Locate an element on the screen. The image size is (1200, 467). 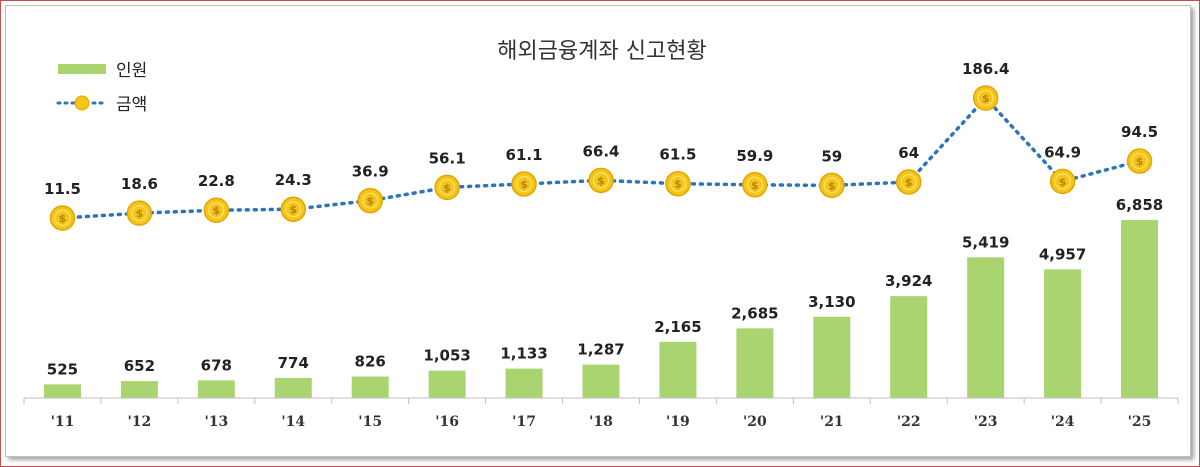
bar-data-label: 652 is located at coordinates (139, 366).